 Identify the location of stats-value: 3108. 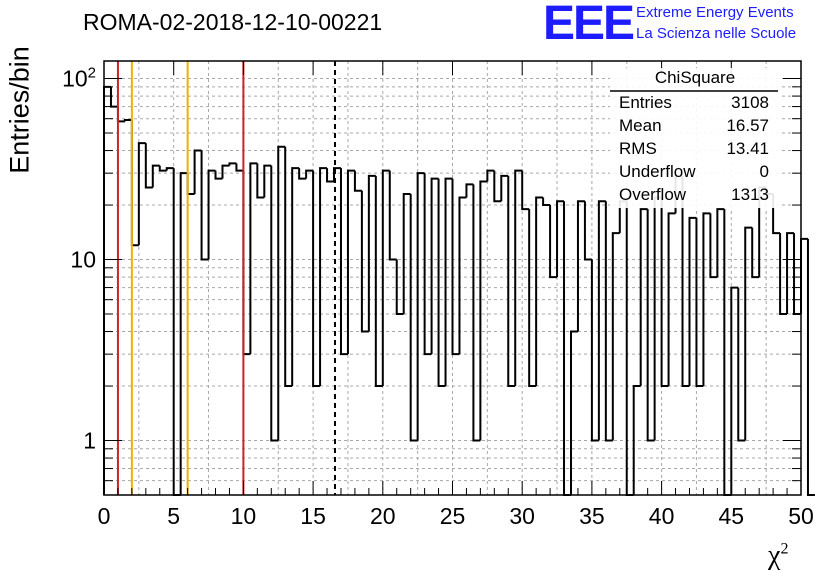
(750, 102).